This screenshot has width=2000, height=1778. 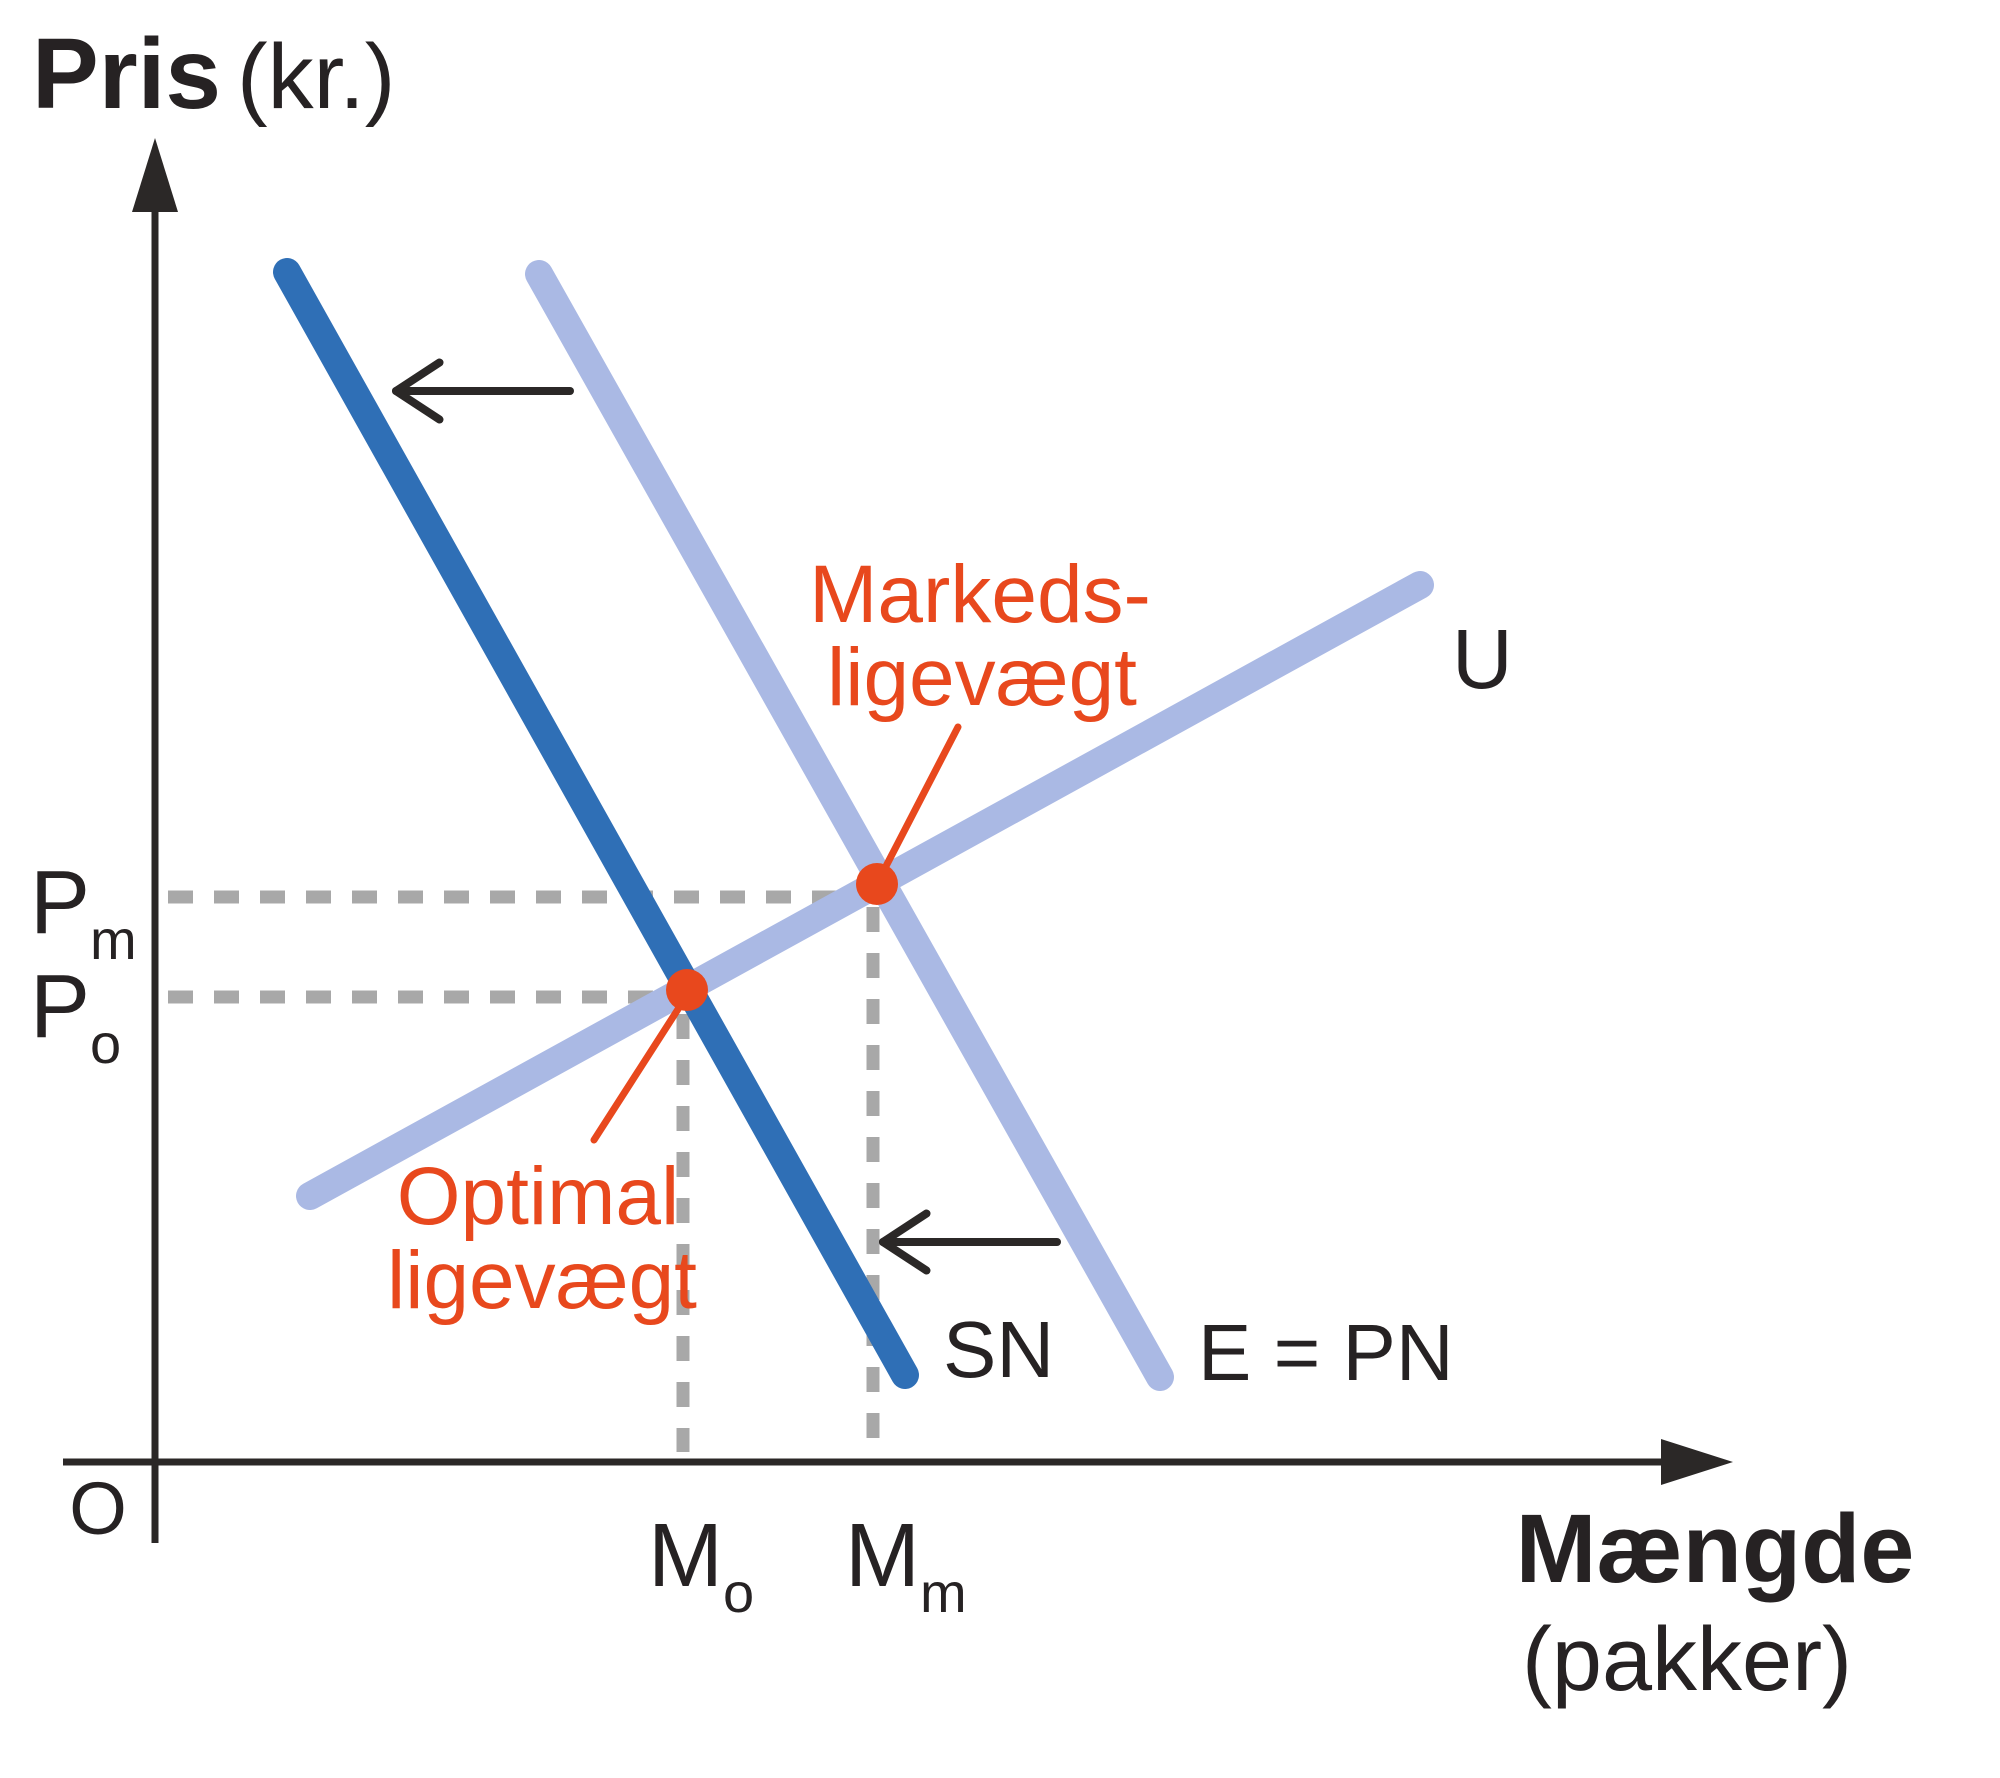 I want to click on market-equilibrium-label-line2: ligevægt, so click(x=982, y=677).